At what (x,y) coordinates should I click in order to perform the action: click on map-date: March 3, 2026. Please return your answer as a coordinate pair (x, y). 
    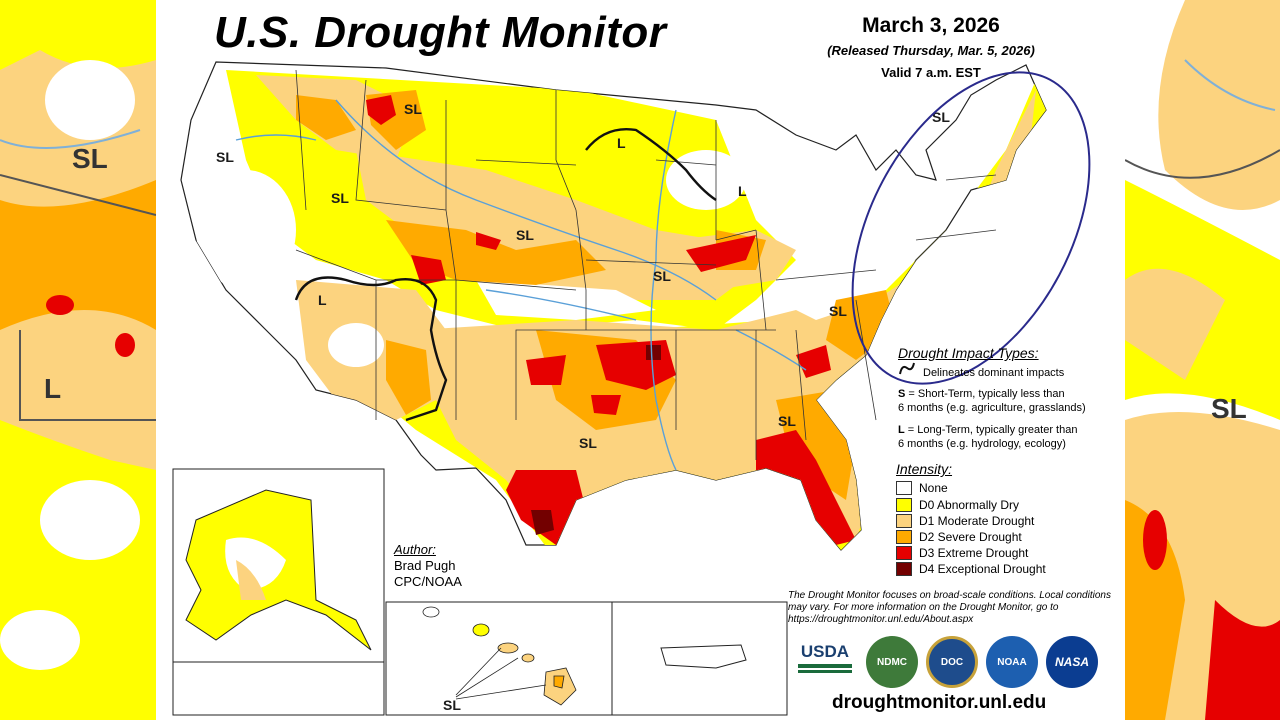
    Looking at the image, I should click on (931, 25).